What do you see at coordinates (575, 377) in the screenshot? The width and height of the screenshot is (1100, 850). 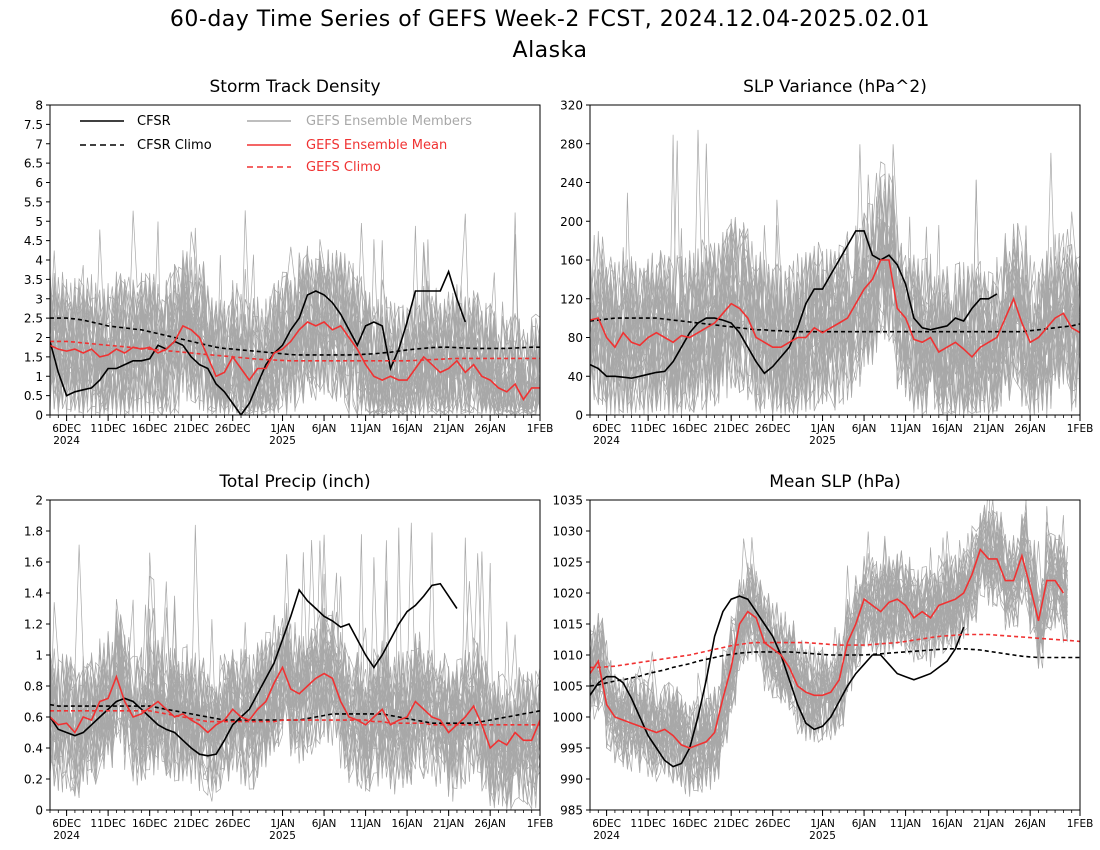 I see `y-tick-label: 40` at bounding box center [575, 377].